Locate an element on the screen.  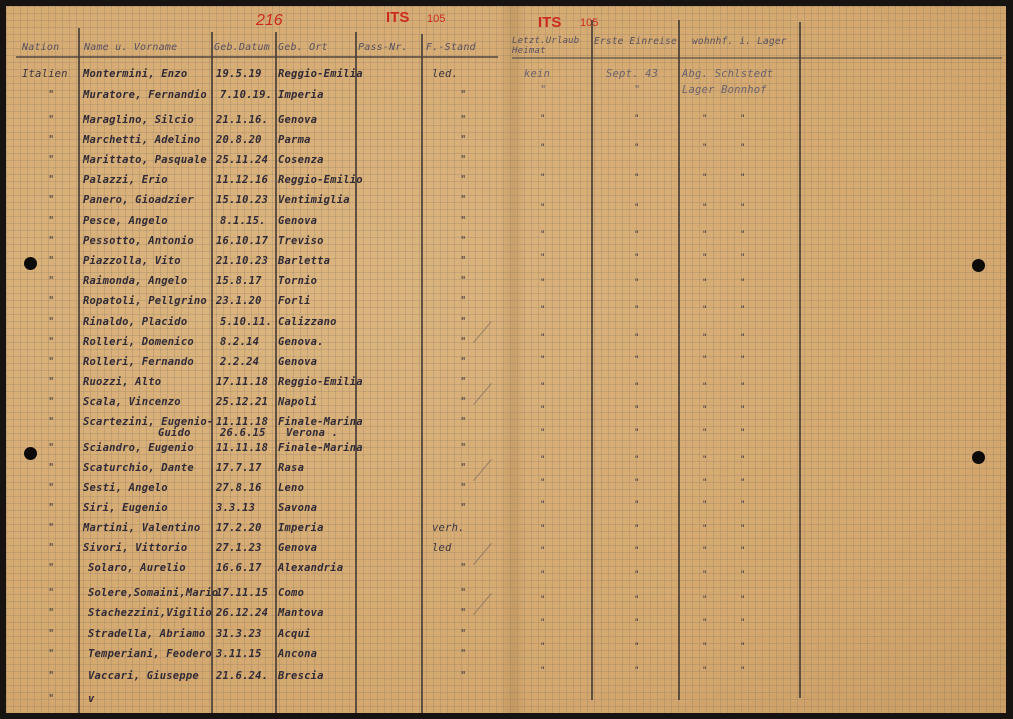
row-birth-place: Reggio-Emilia is located at coordinates (320, 382).